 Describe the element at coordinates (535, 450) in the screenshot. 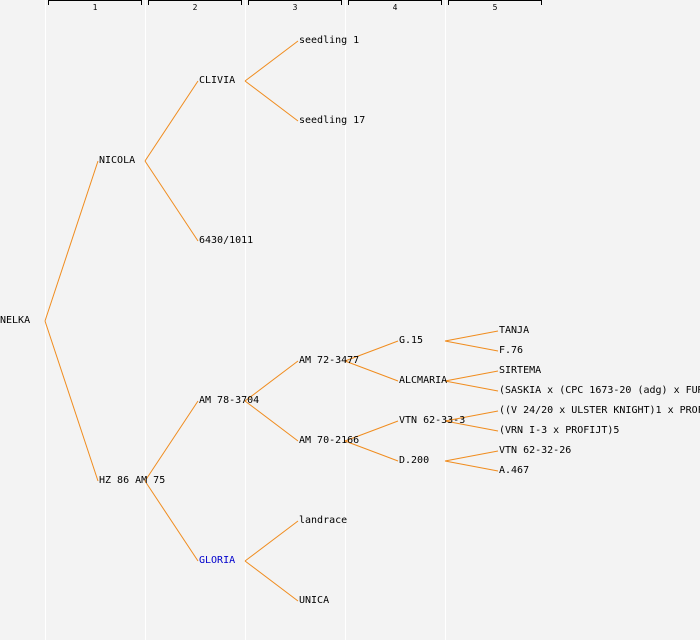

I see `node-vtn-62-32-26: VTN 62-32-26` at that location.